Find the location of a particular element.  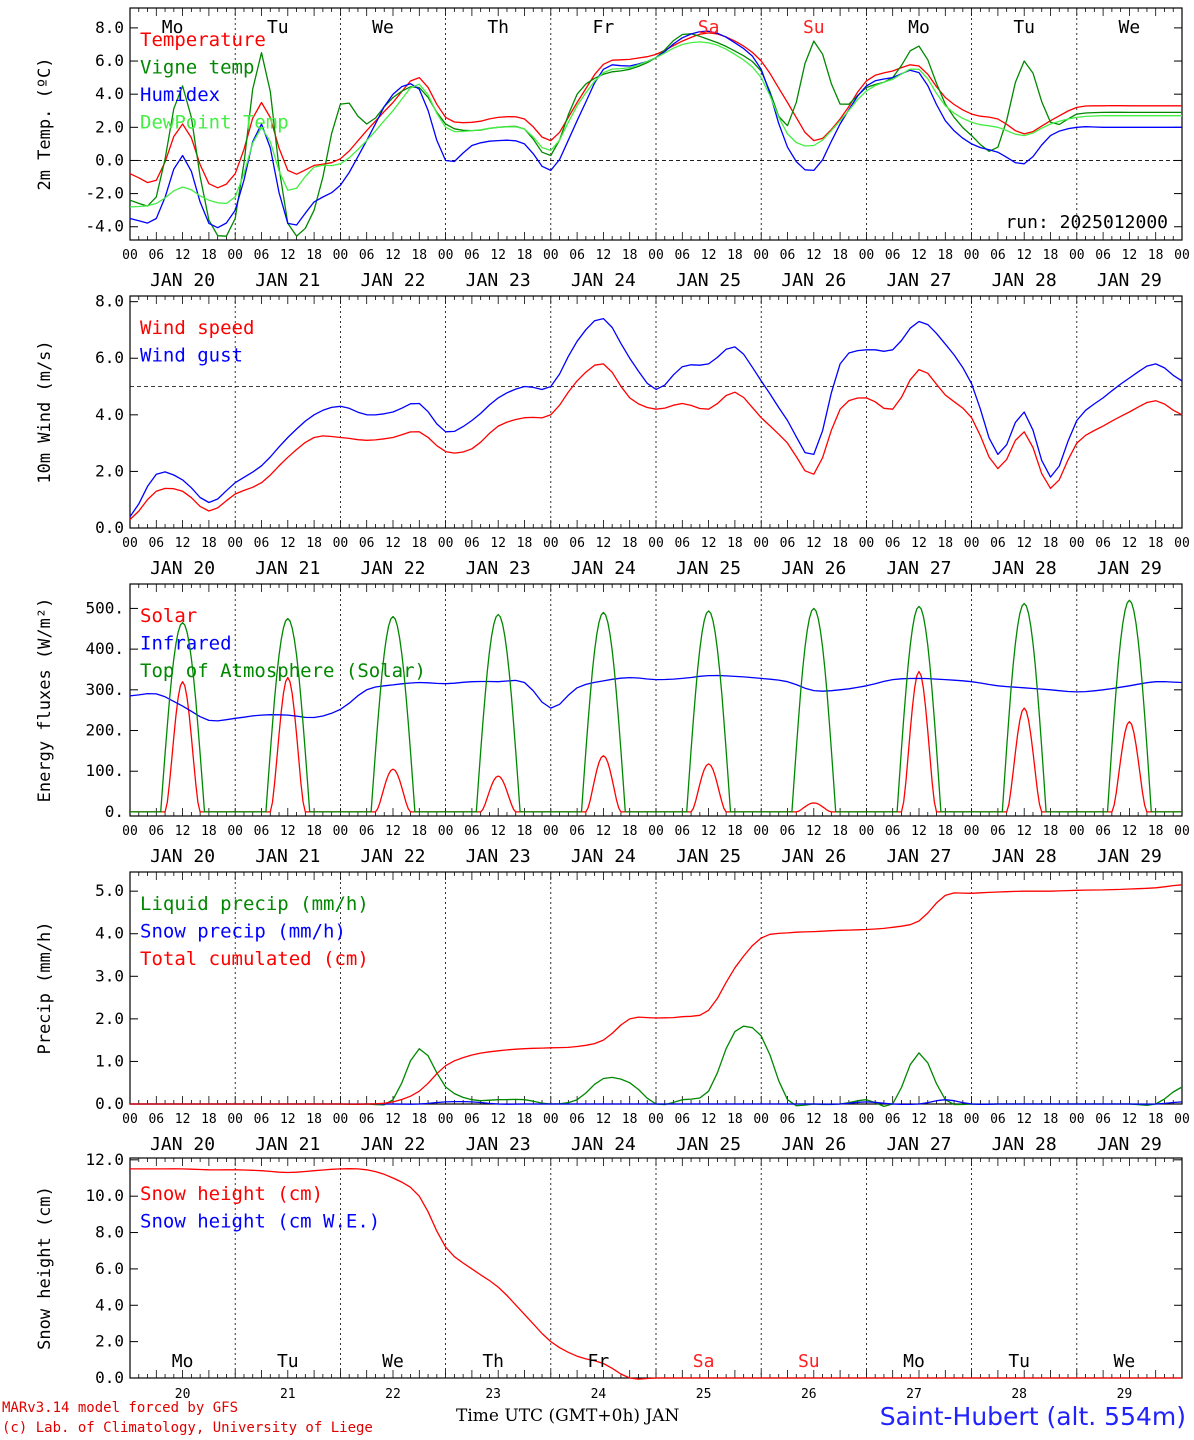

weekday-label-top: Fr is located at coordinates (604, 27).